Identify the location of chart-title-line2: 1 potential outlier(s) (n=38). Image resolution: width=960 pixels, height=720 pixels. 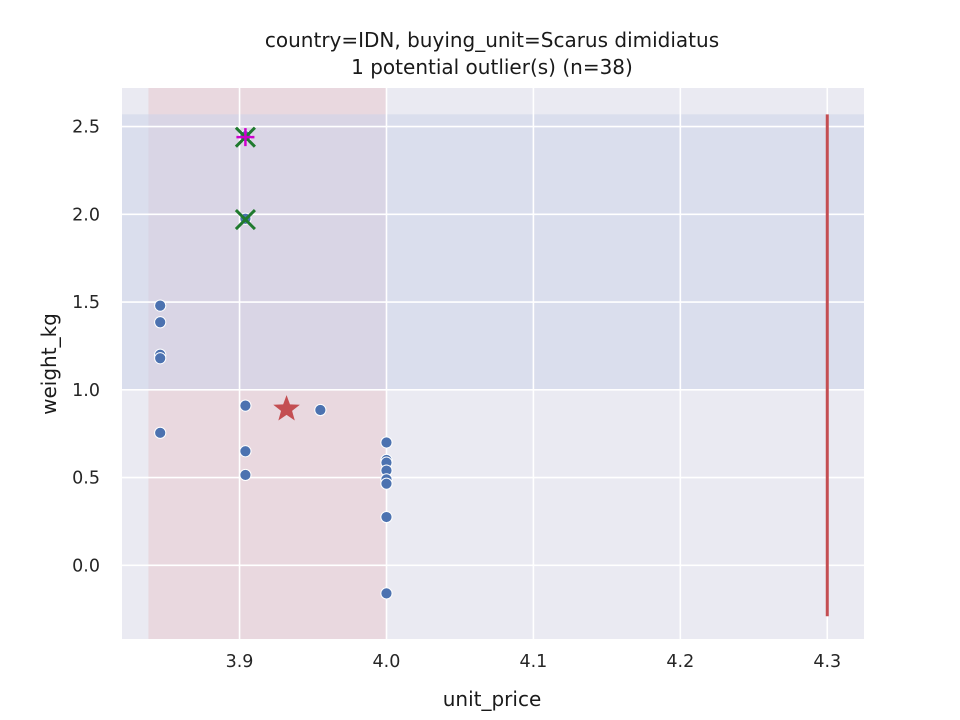
(492, 67).